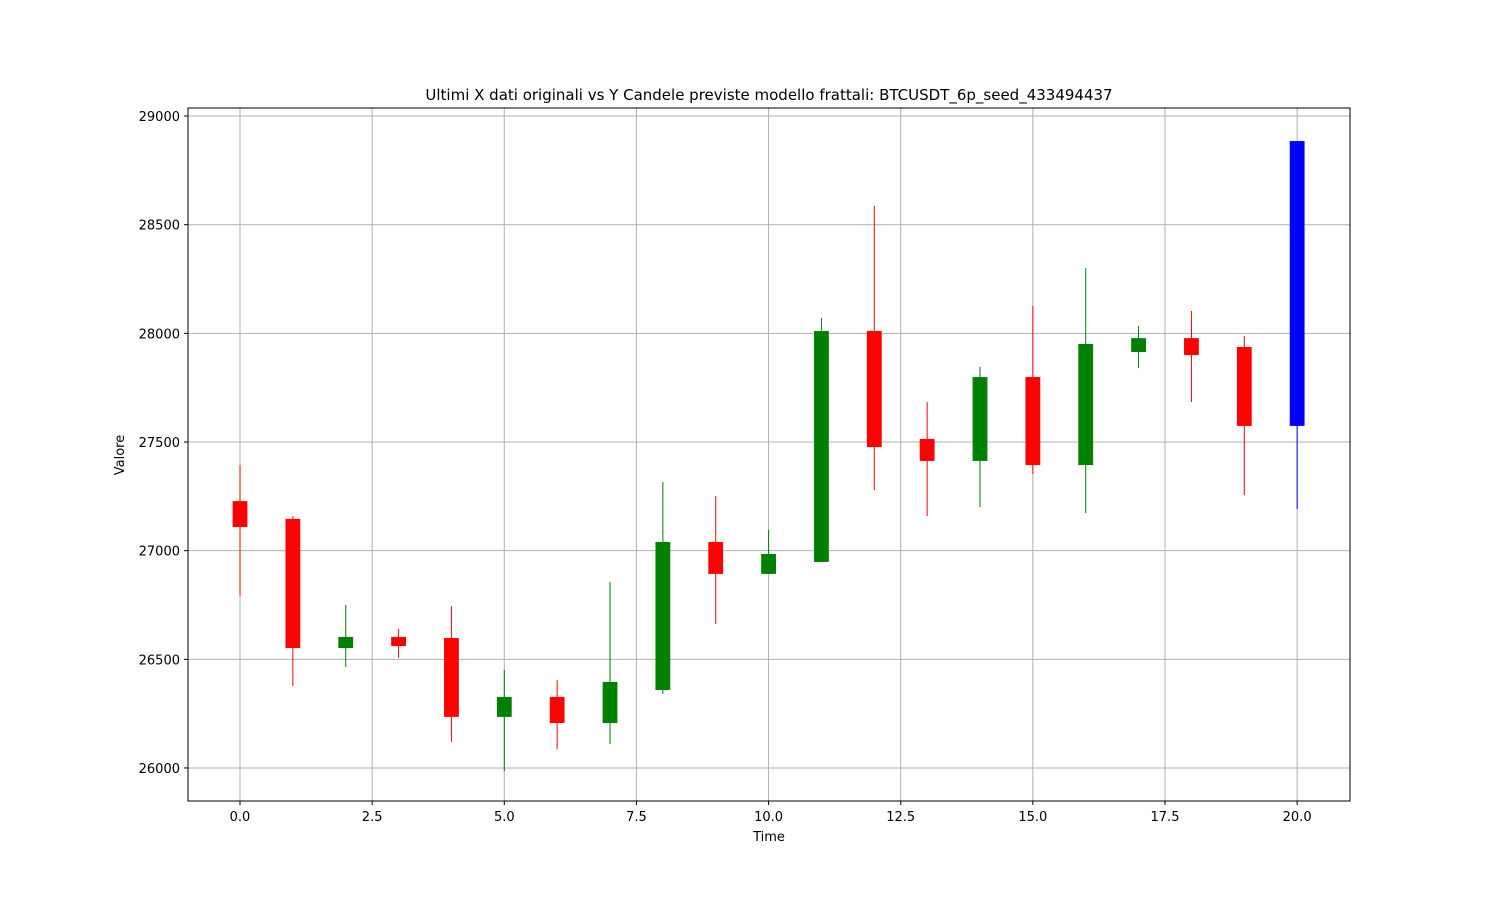 This screenshot has width=1500, height=900. I want to click on x-tick-label: 7.5, so click(636, 817).